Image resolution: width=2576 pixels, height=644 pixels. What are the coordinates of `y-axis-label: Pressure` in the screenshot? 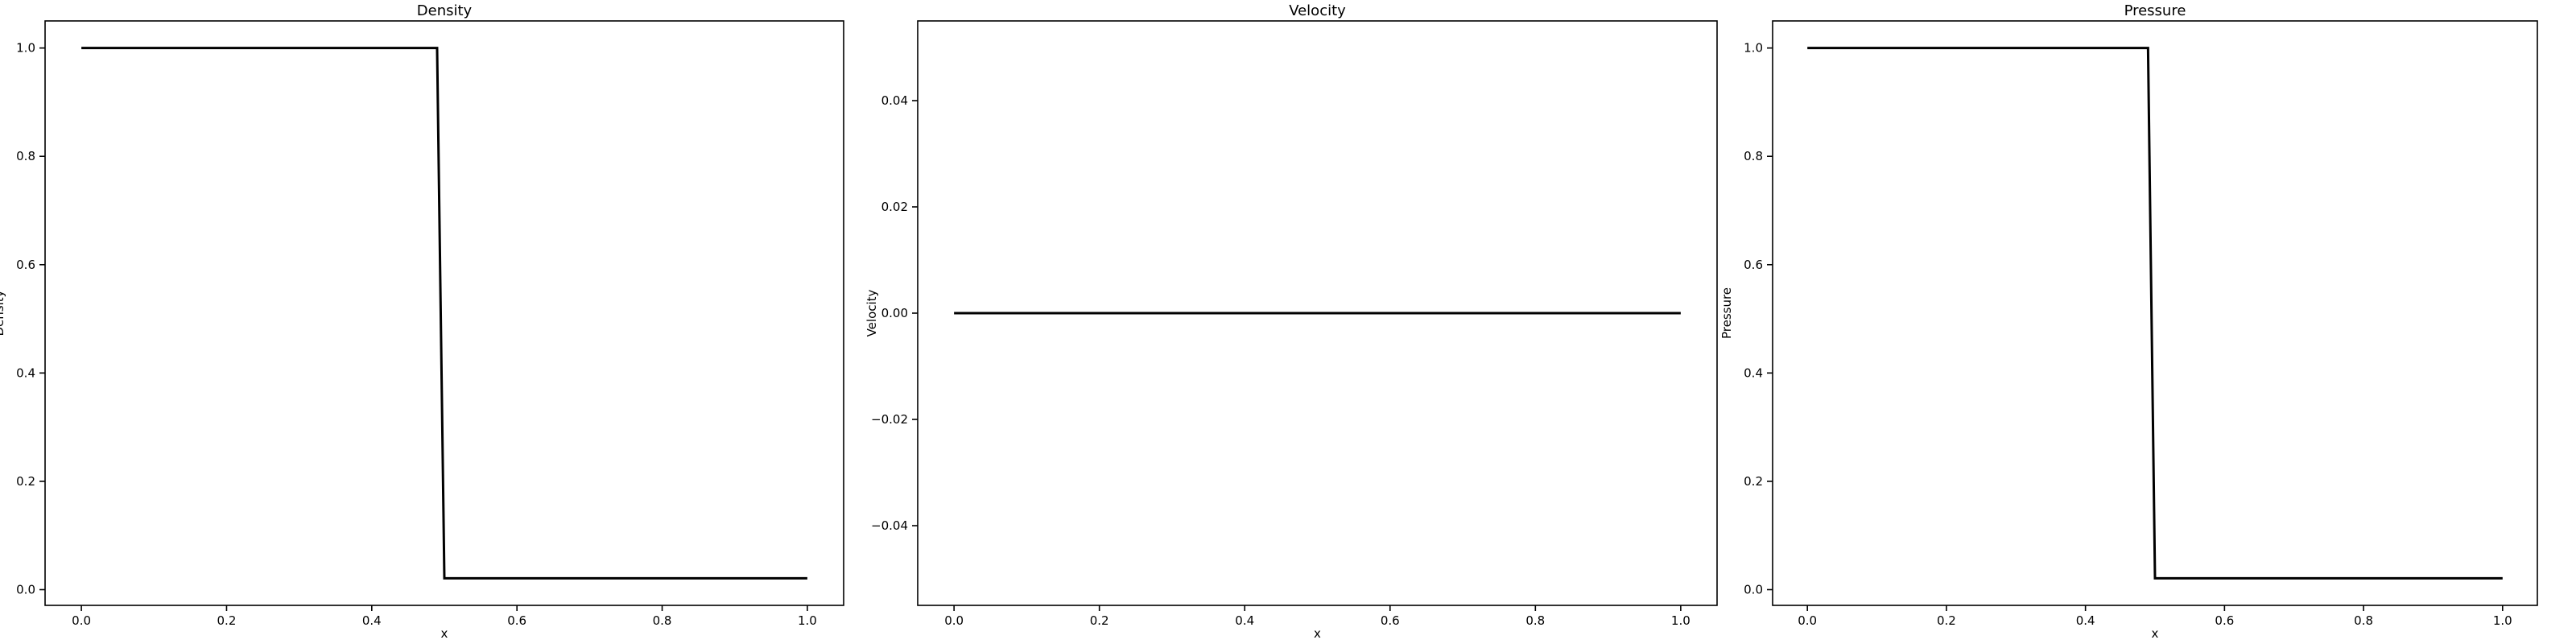 It's located at (1726, 313).